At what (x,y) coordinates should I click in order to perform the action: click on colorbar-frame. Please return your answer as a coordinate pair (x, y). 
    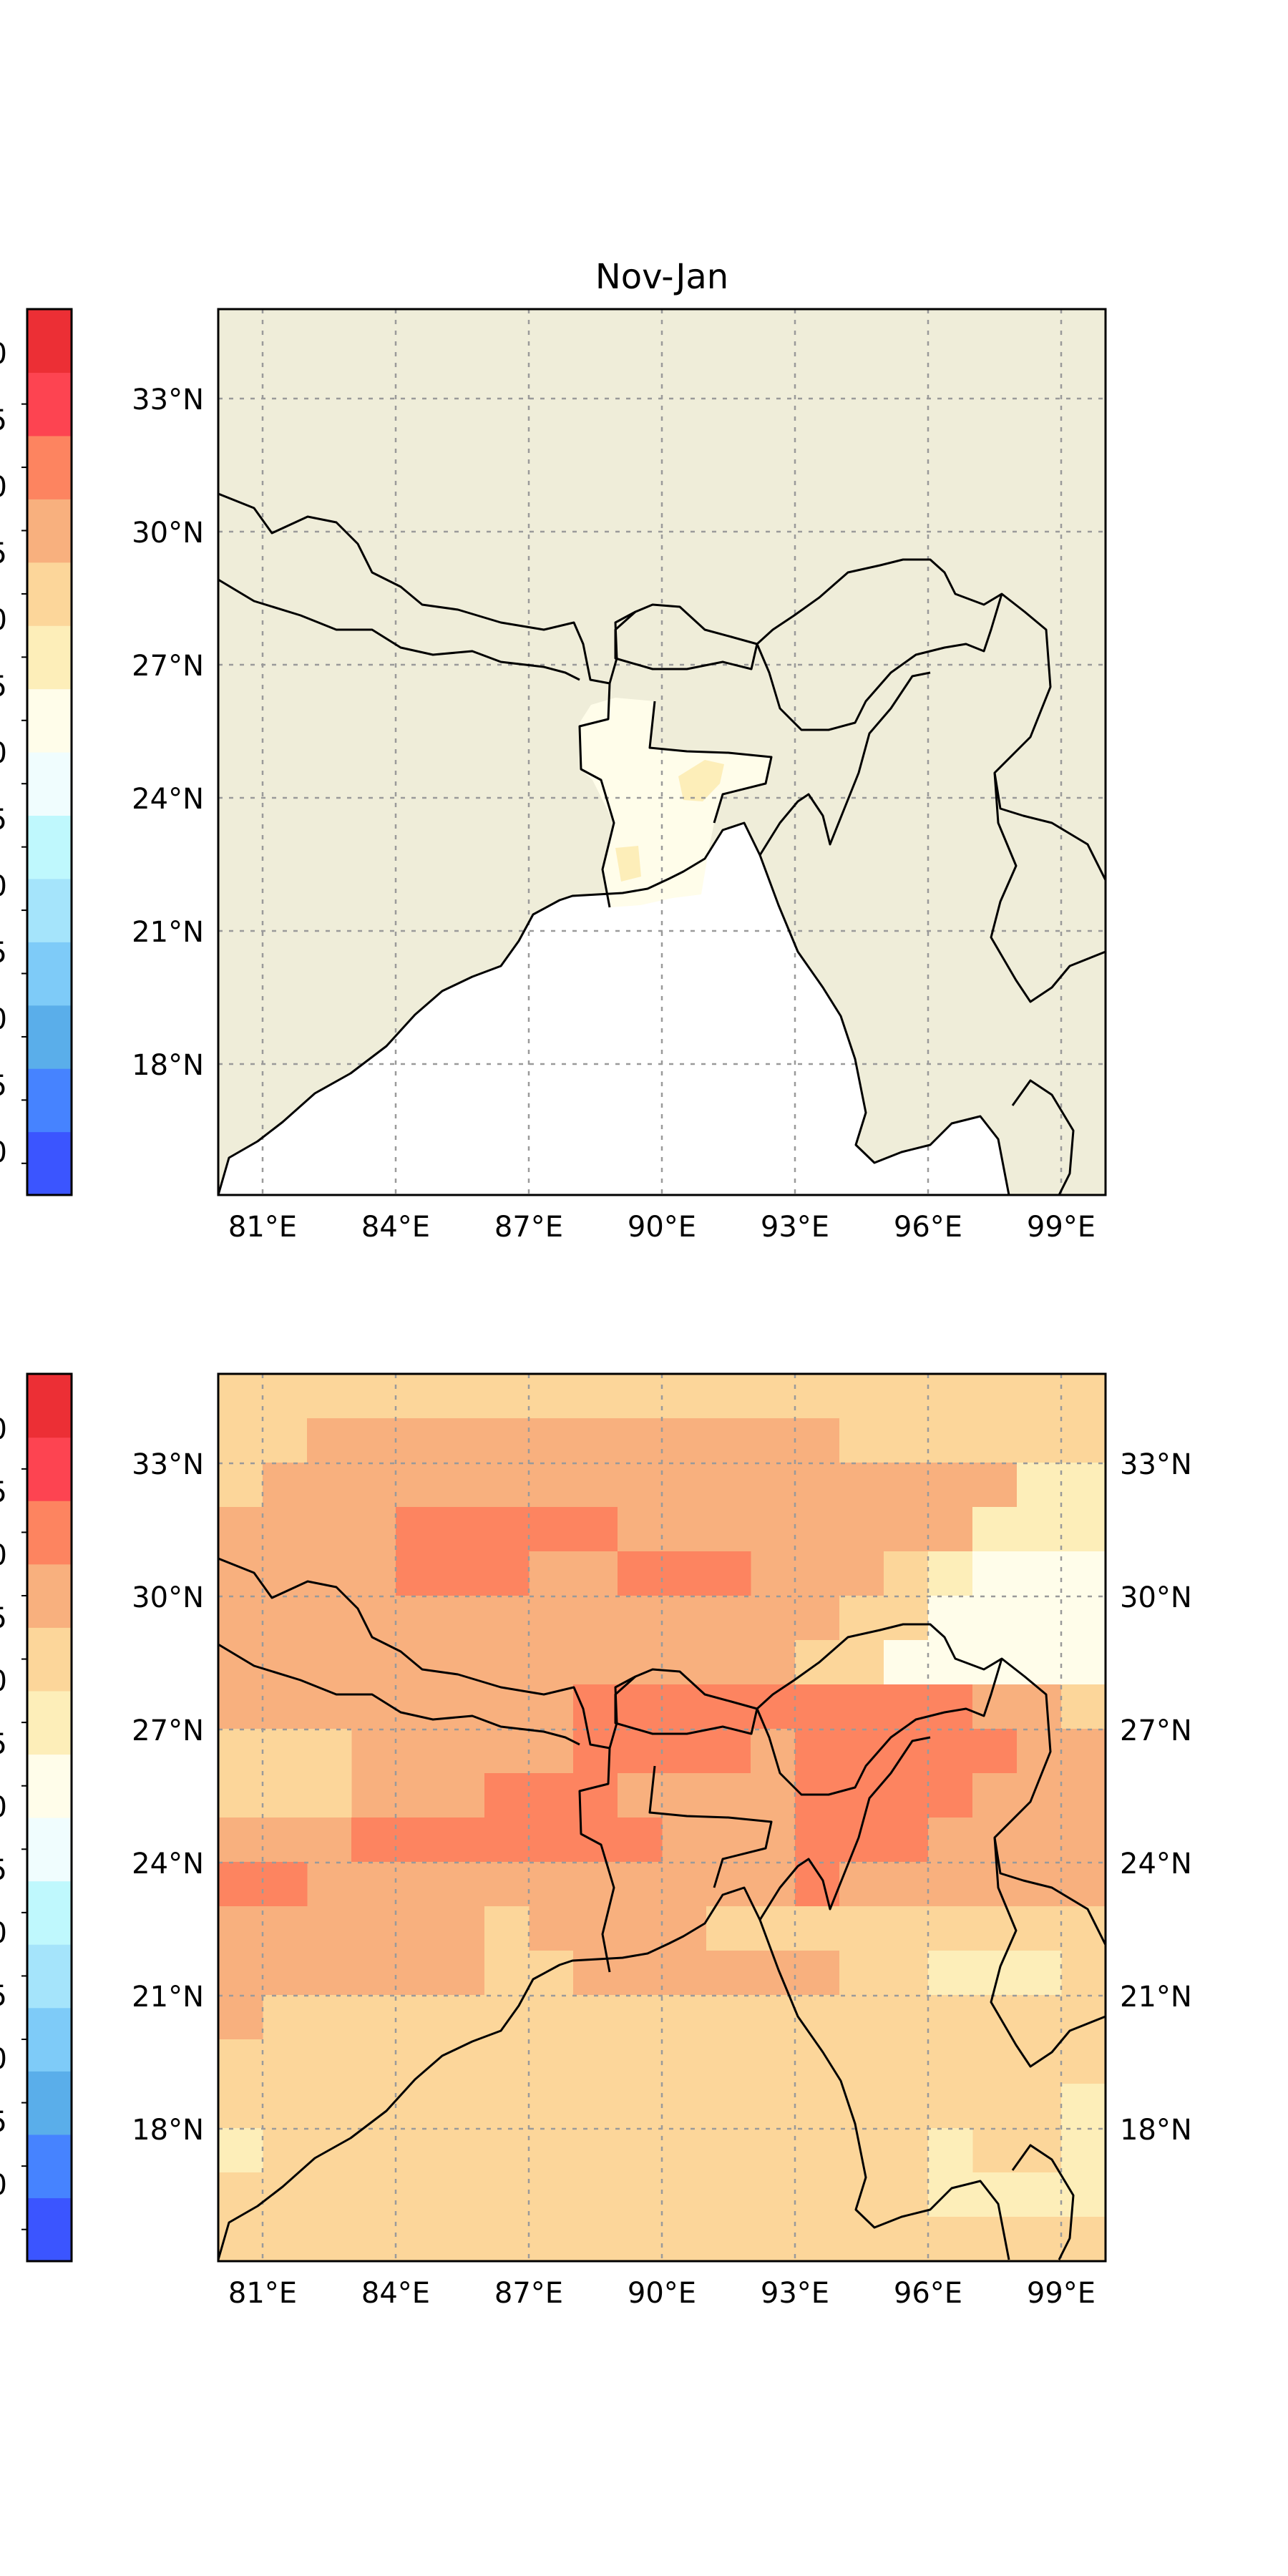
    Looking at the image, I should click on (49, 1817).